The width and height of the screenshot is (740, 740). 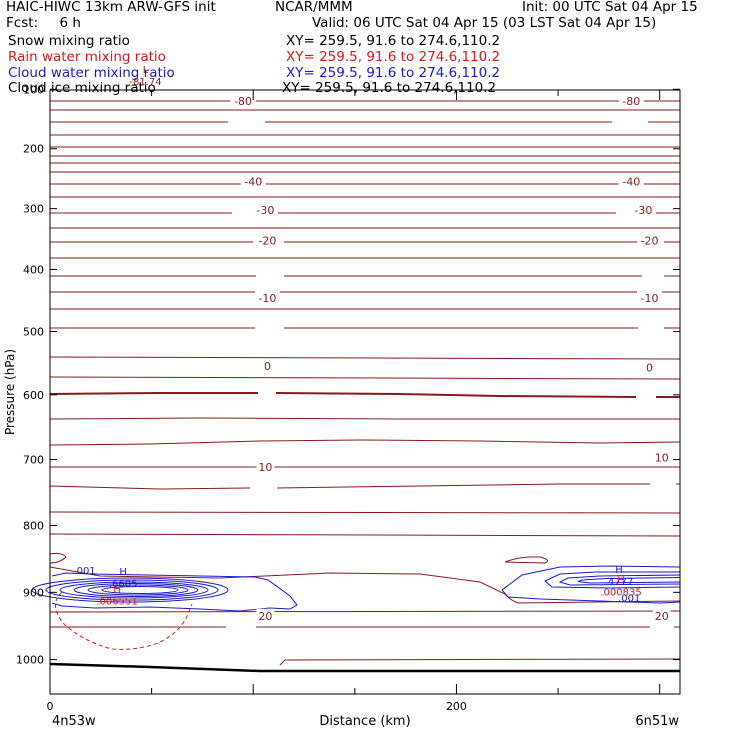 I want to click on field-label-snow: Snow mixing ratio, so click(x=69, y=41).